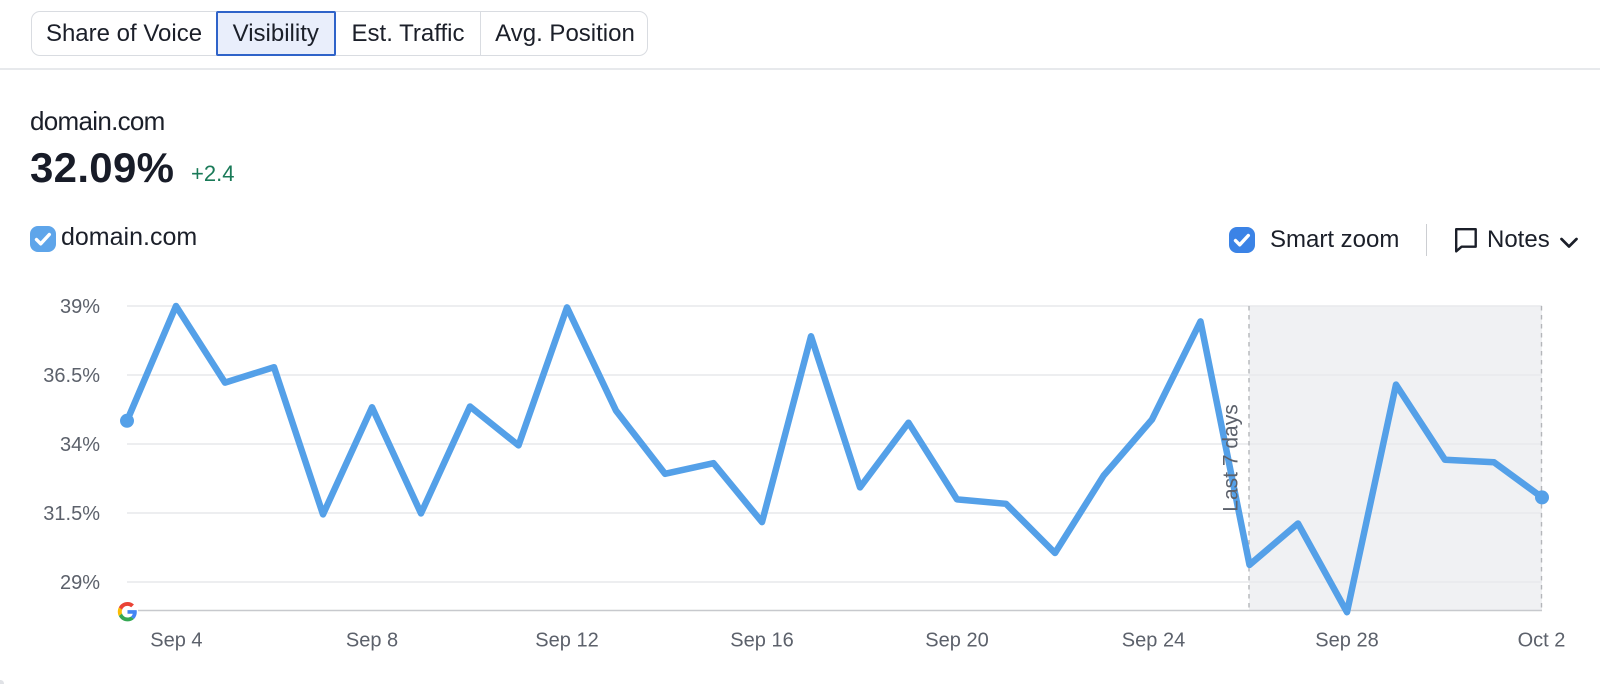  What do you see at coordinates (80, 307) in the screenshot?
I see `svg-text: 39%` at bounding box center [80, 307].